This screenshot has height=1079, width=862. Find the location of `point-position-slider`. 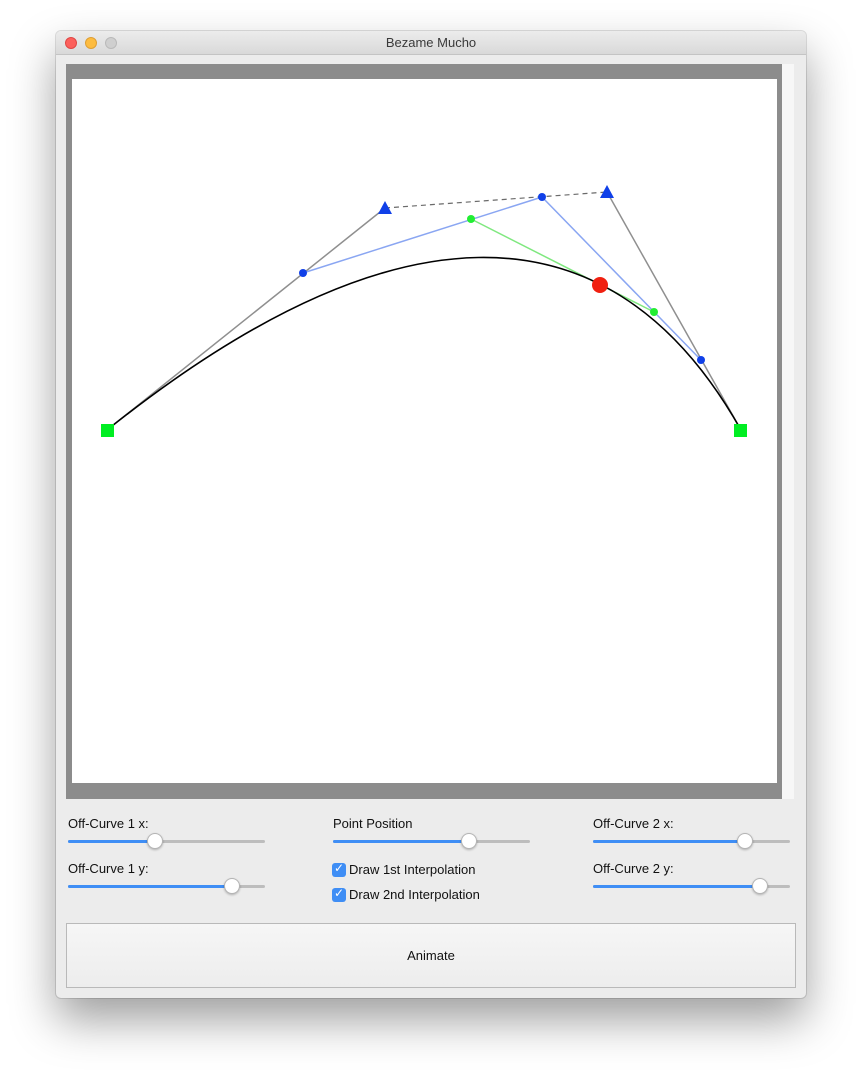

point-position-slider is located at coordinates (431, 841).